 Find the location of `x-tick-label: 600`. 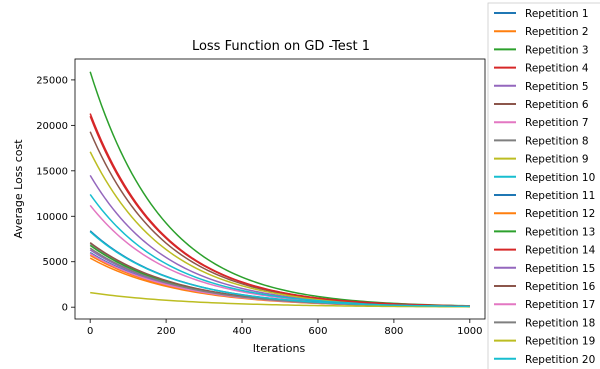

x-tick-label: 600 is located at coordinates (317, 331).